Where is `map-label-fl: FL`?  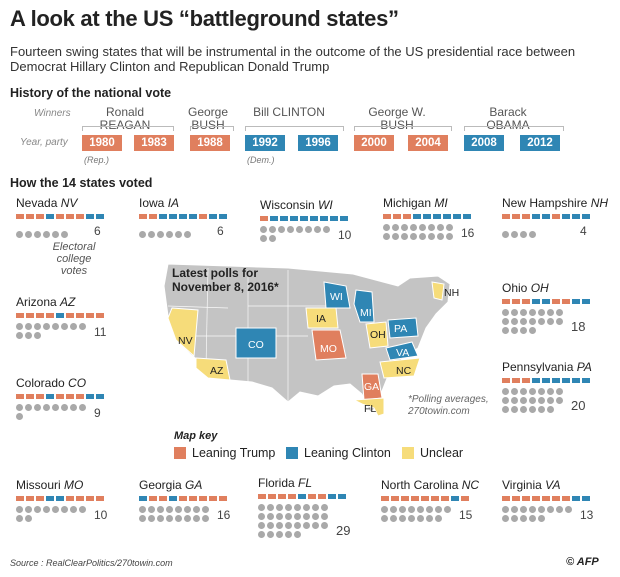 map-label-fl: FL is located at coordinates (370, 409).